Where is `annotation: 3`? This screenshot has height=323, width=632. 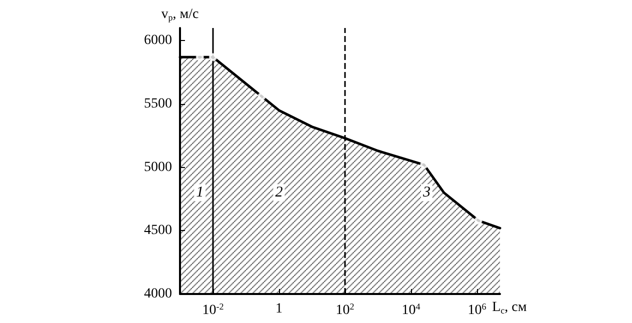
annotation: 3 is located at coordinates (426, 192).